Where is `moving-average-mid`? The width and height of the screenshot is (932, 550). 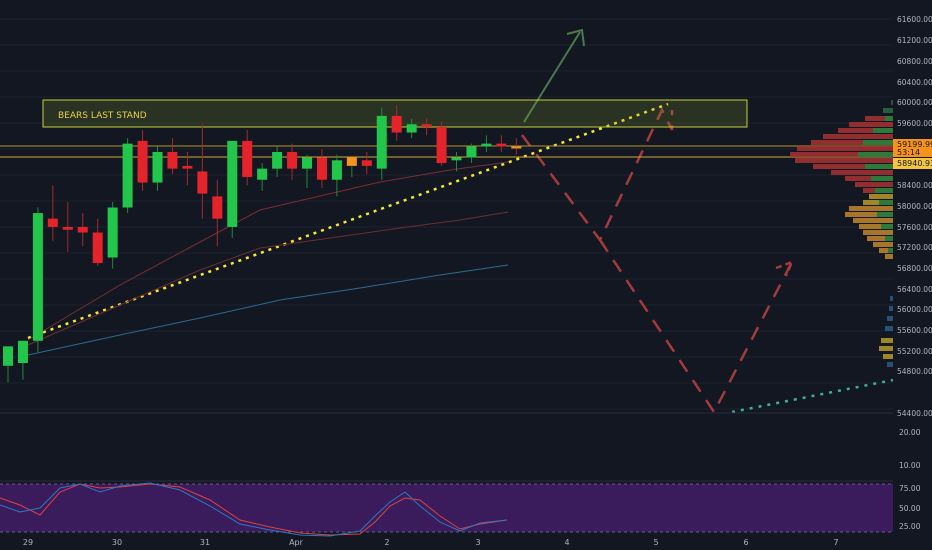
moving-average-mid is located at coordinates (268, 278).